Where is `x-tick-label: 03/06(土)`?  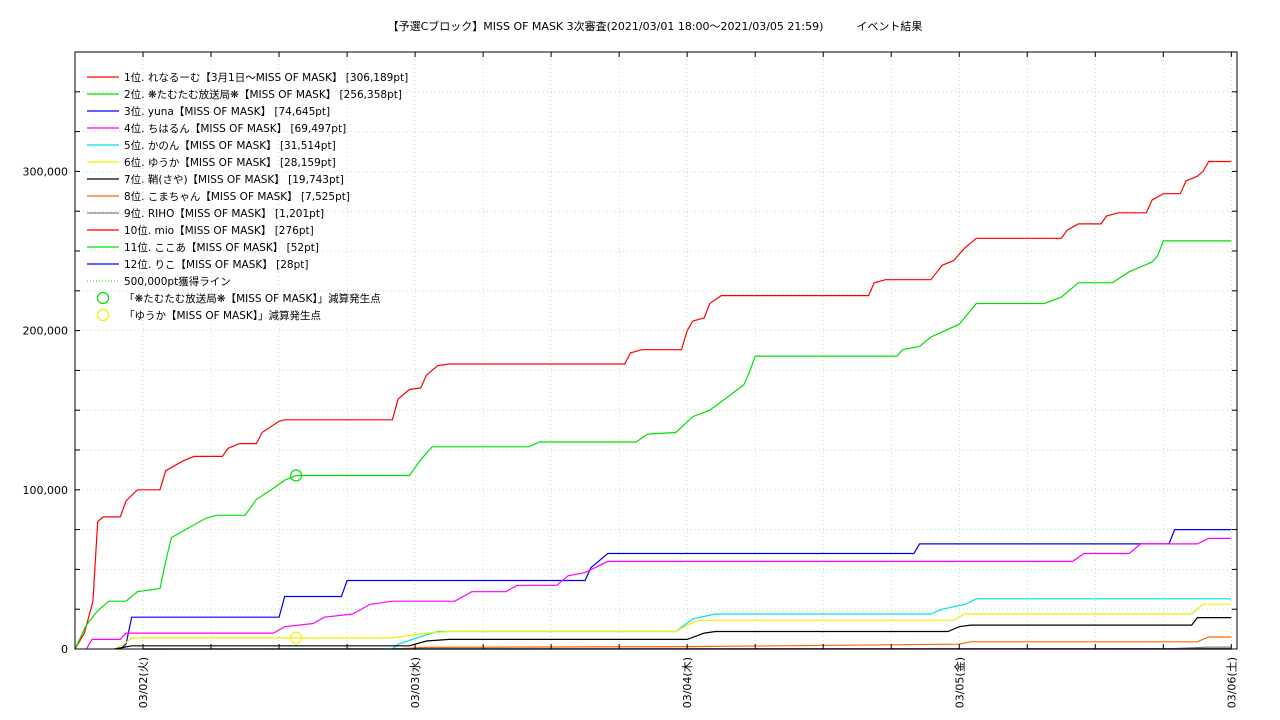
x-tick-label: 03/06(土) is located at coordinates (1231, 682).